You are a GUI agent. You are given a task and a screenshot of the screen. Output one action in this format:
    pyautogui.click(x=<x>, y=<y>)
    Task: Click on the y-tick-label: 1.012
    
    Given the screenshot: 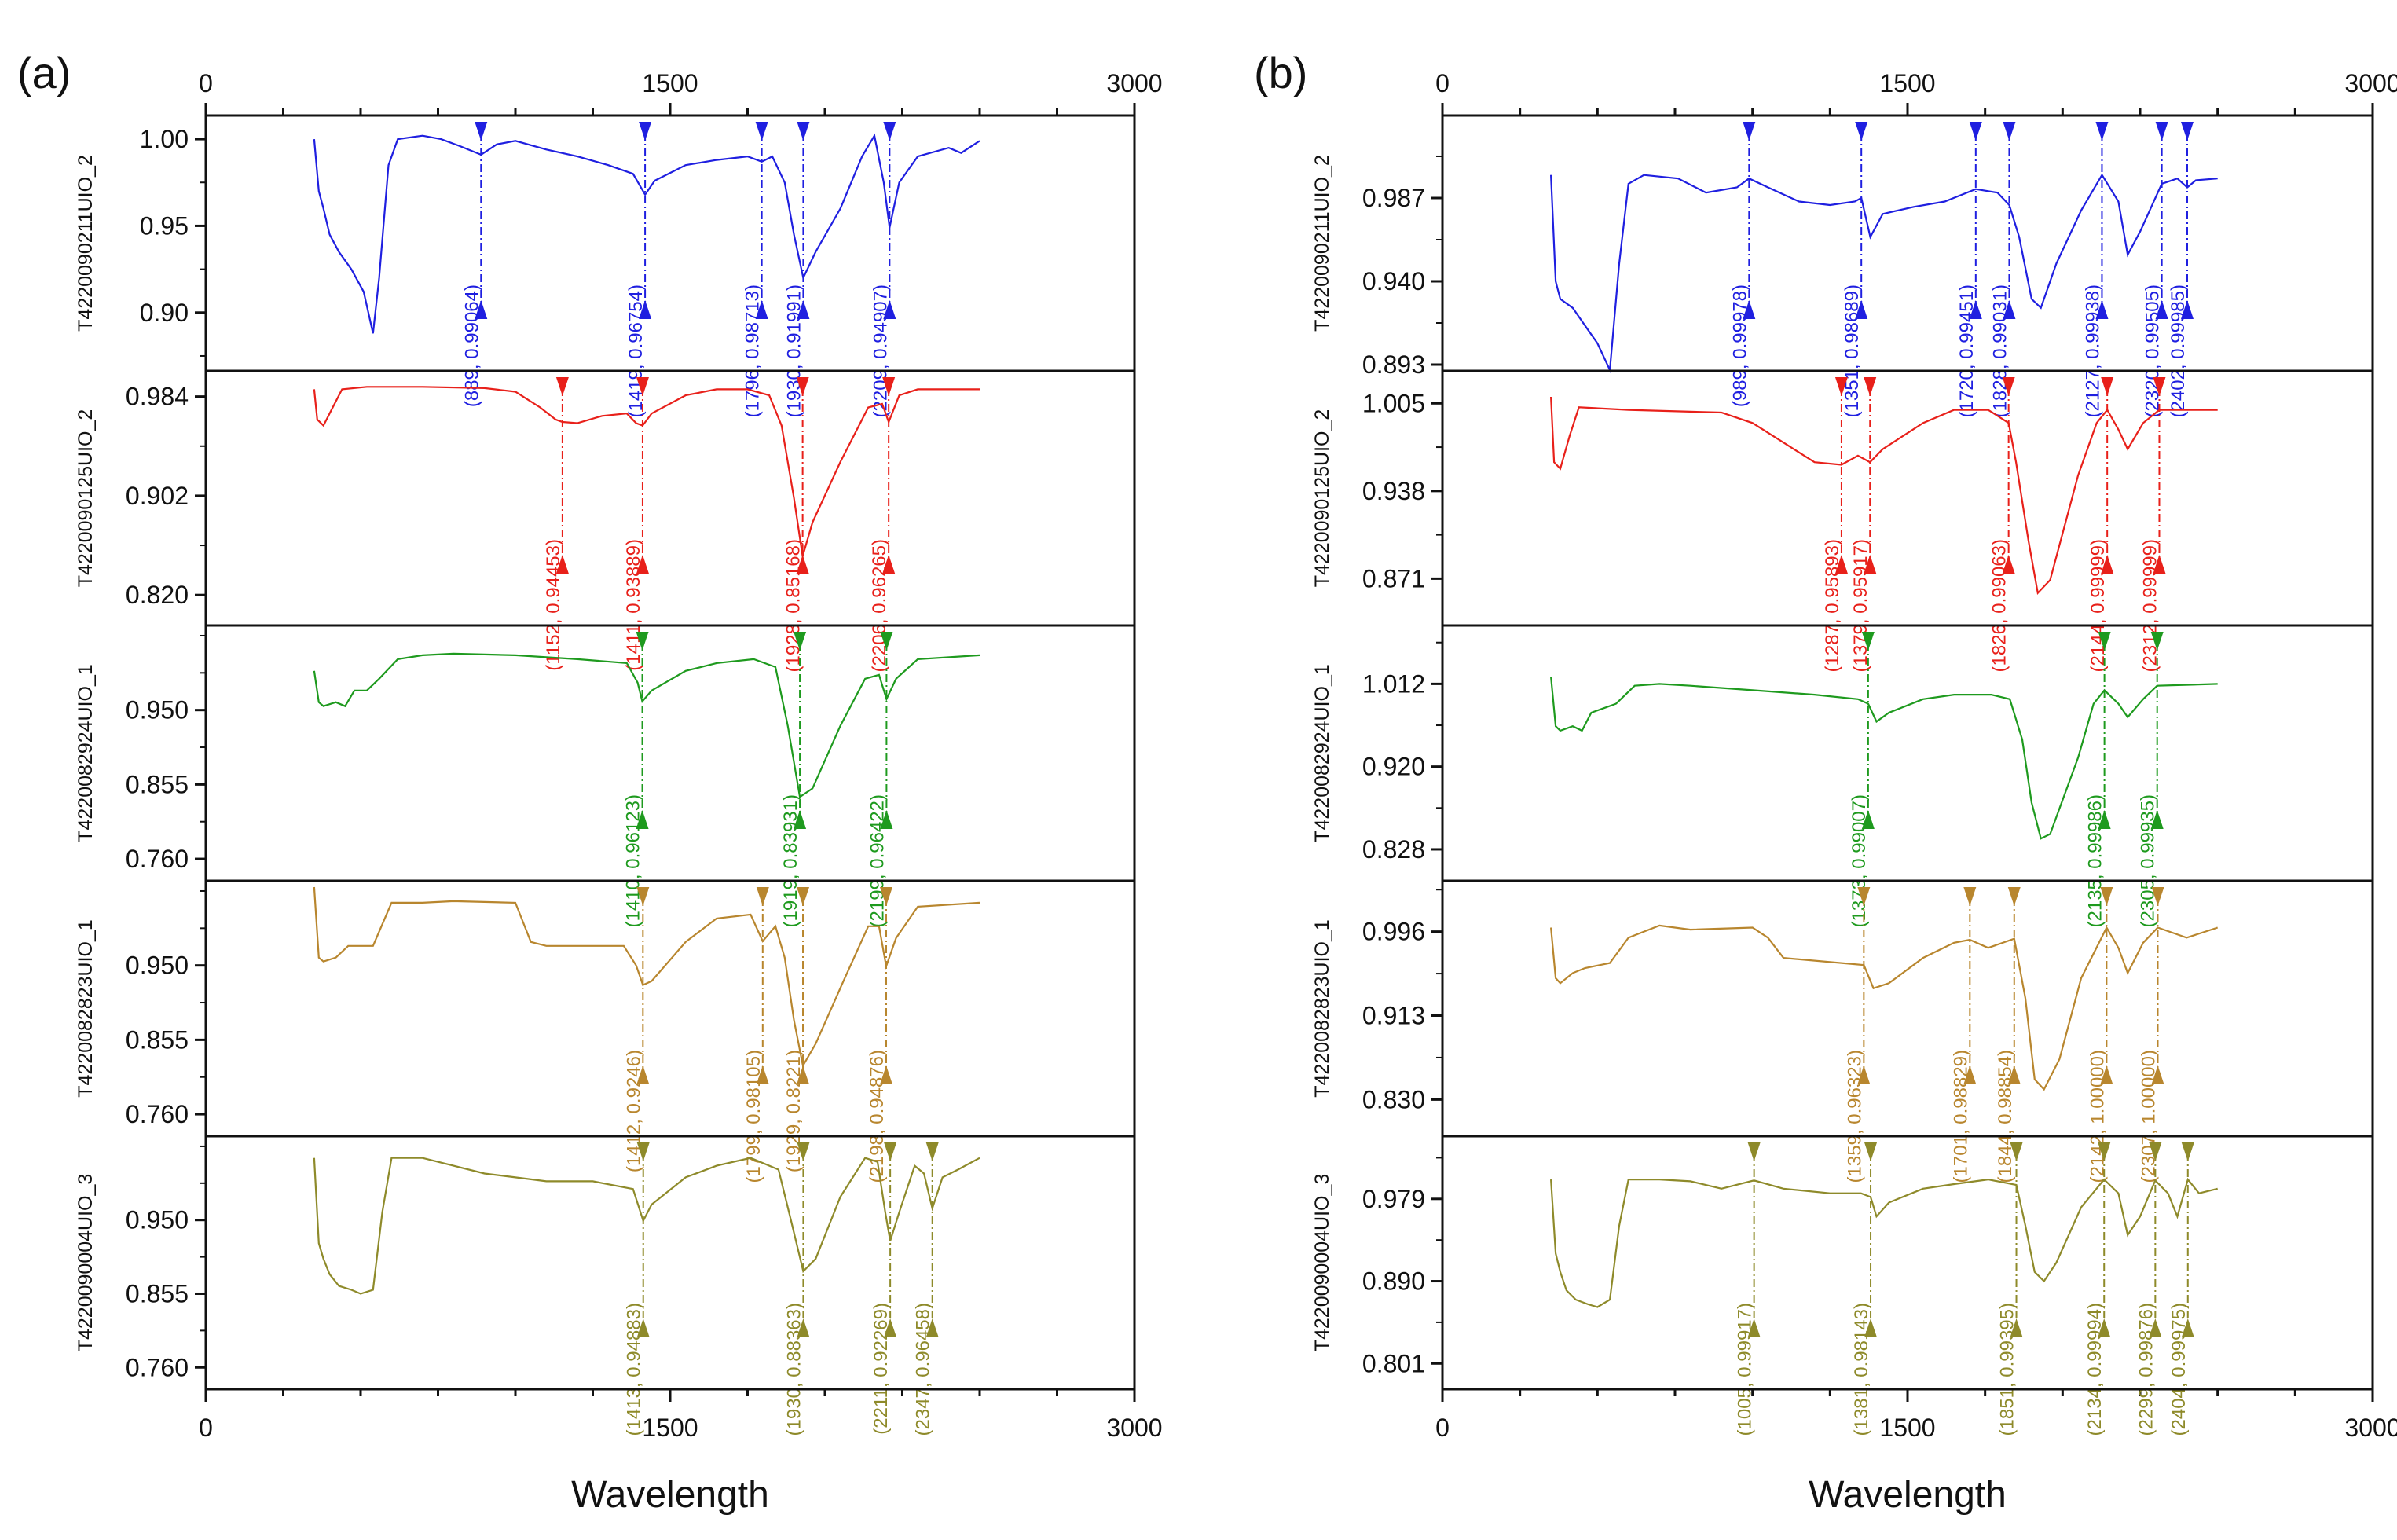 What is the action you would take?
    pyautogui.click(x=1393, y=683)
    